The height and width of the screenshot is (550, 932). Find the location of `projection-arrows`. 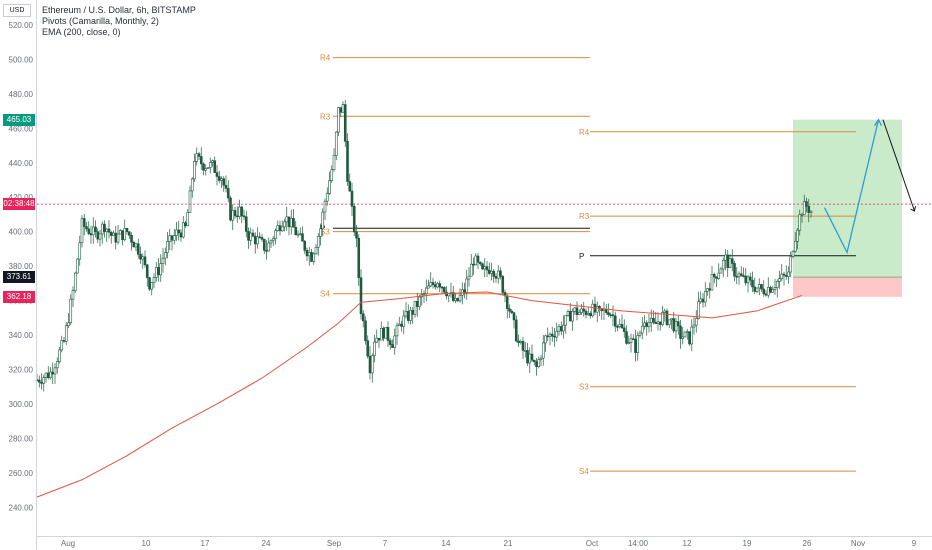

projection-arrows is located at coordinates (854, 198).